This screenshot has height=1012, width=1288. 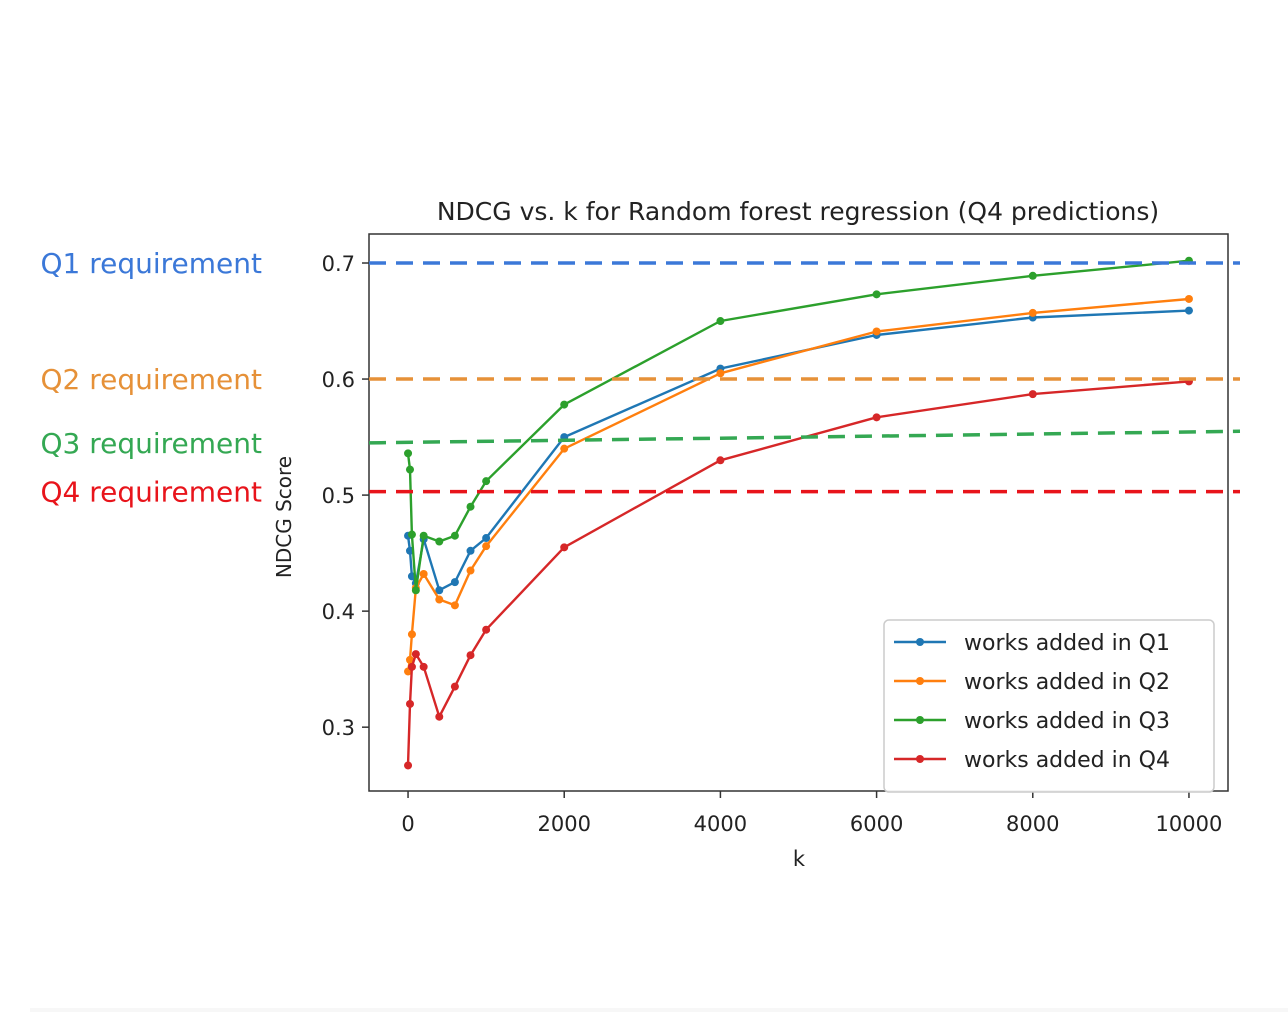 What do you see at coordinates (151, 443) in the screenshot?
I see `requirement-label: Q3 requirement` at bounding box center [151, 443].